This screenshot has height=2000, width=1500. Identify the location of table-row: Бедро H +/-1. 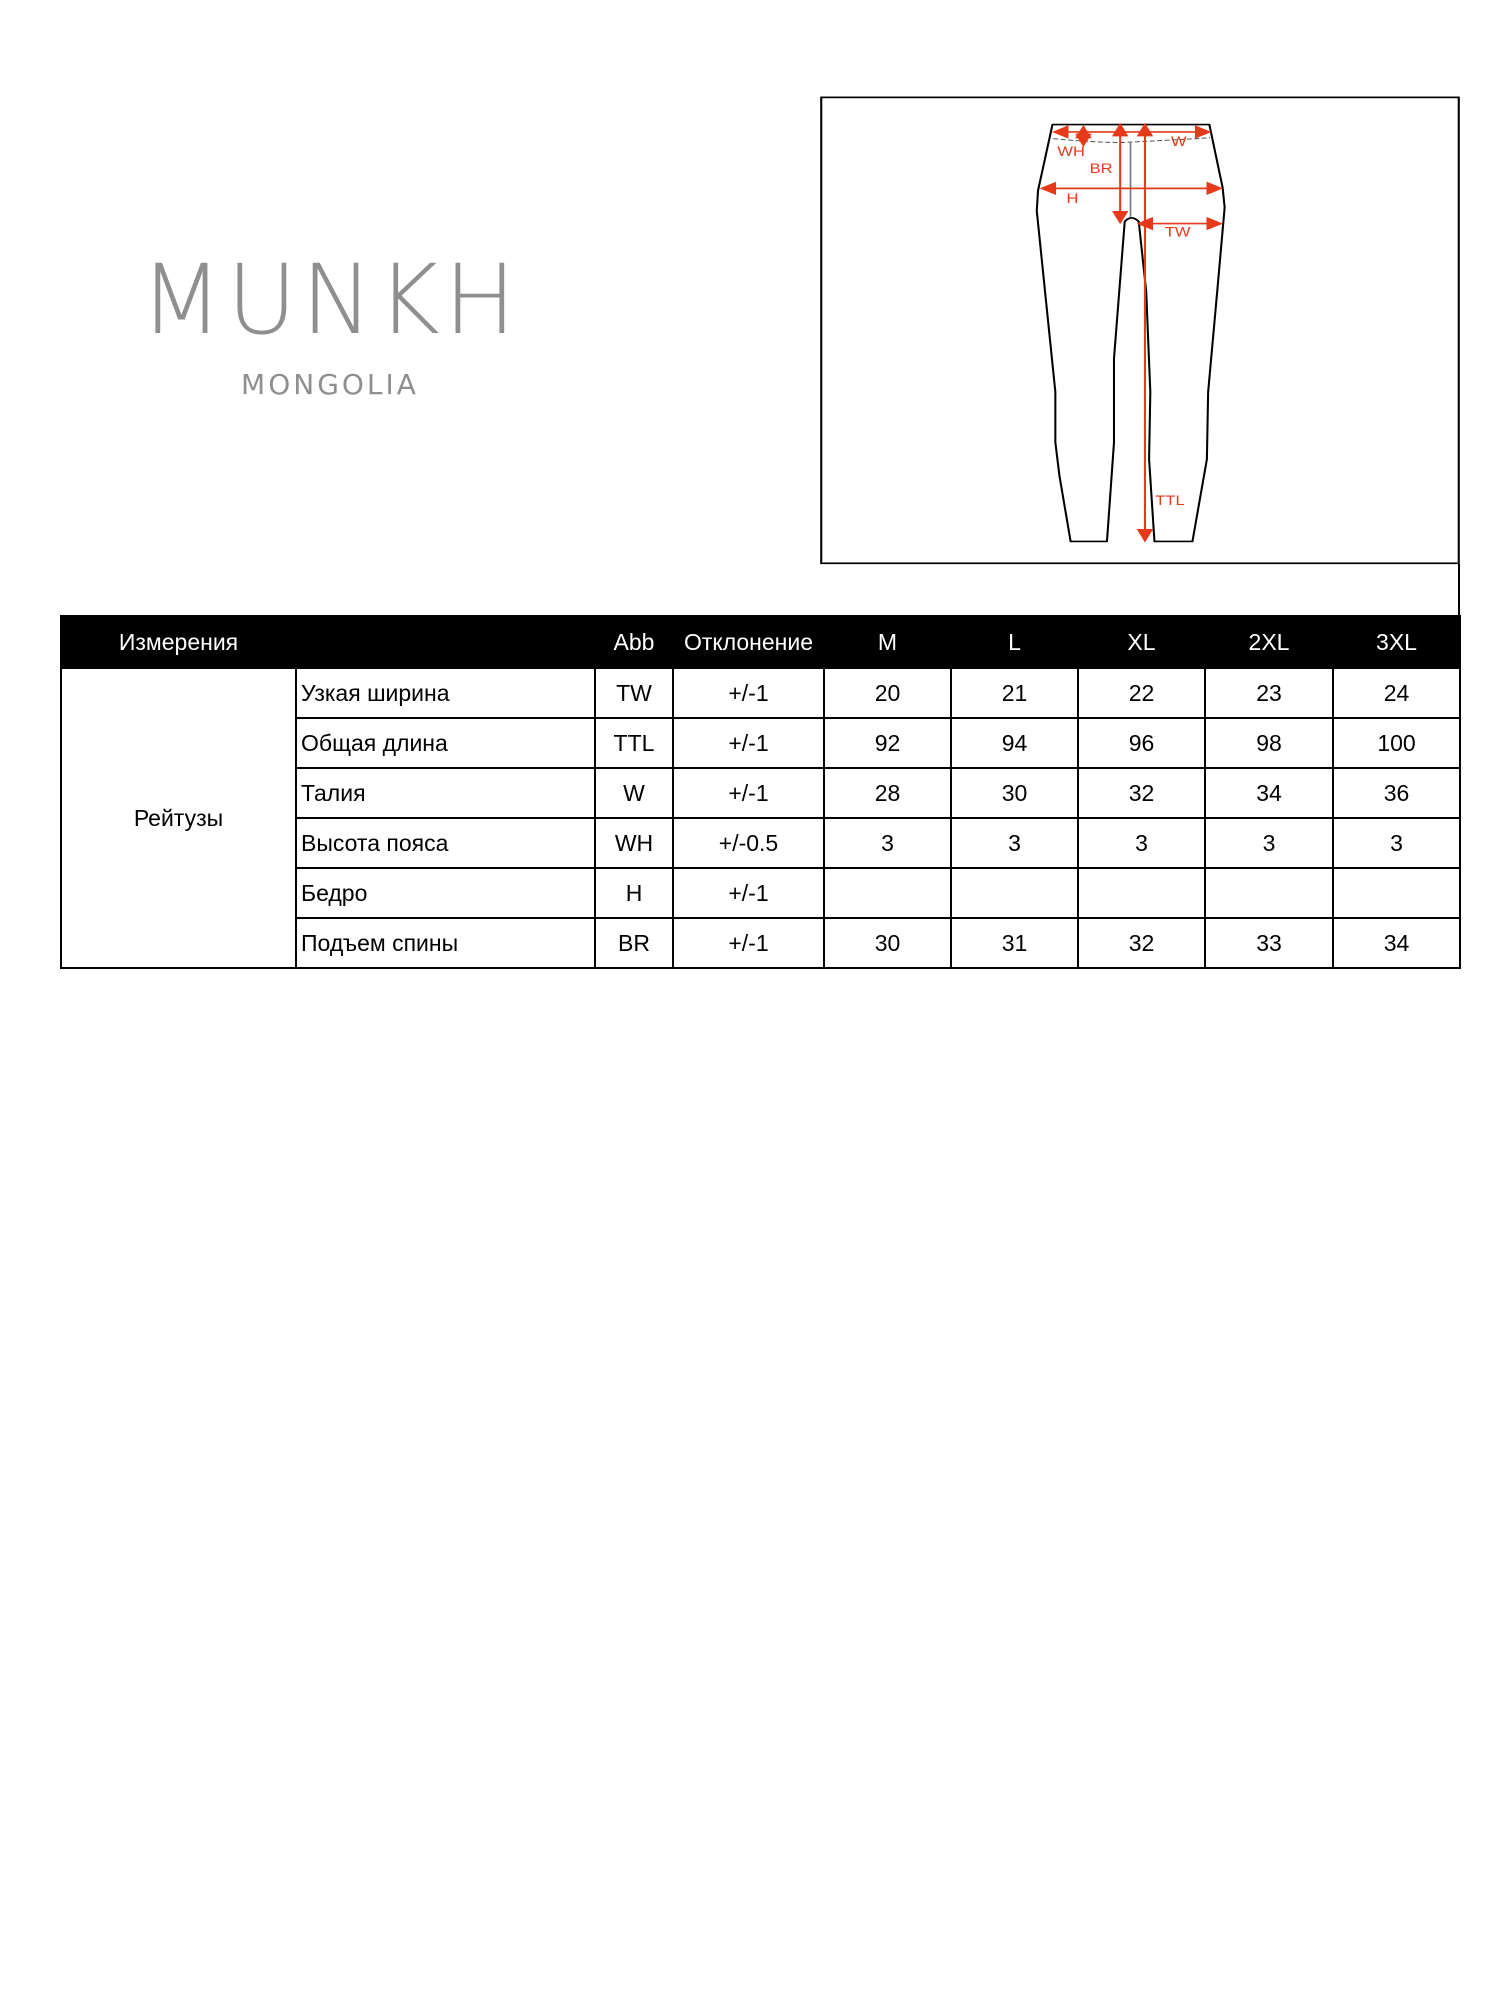
(761, 893).